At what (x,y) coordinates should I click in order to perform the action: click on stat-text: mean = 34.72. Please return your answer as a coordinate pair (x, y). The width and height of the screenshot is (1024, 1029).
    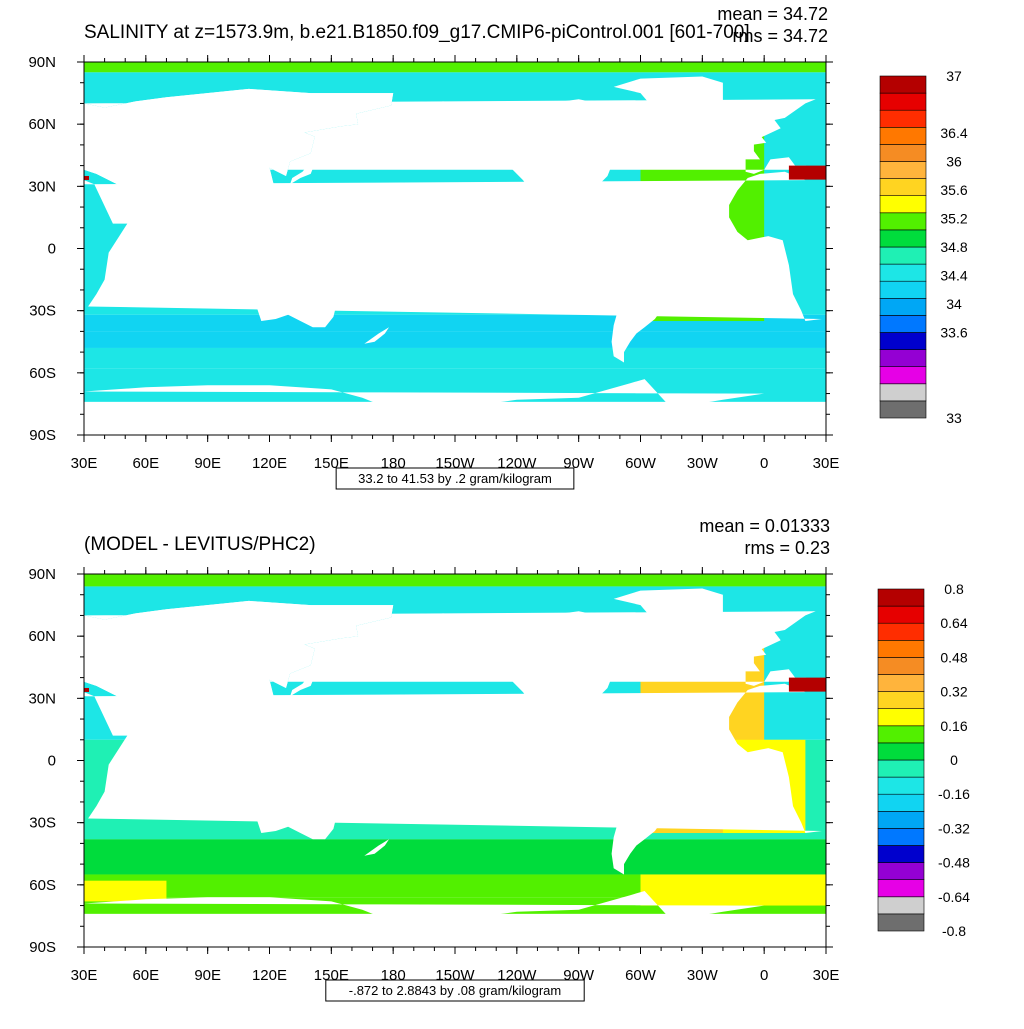
    Looking at the image, I should click on (772, 14).